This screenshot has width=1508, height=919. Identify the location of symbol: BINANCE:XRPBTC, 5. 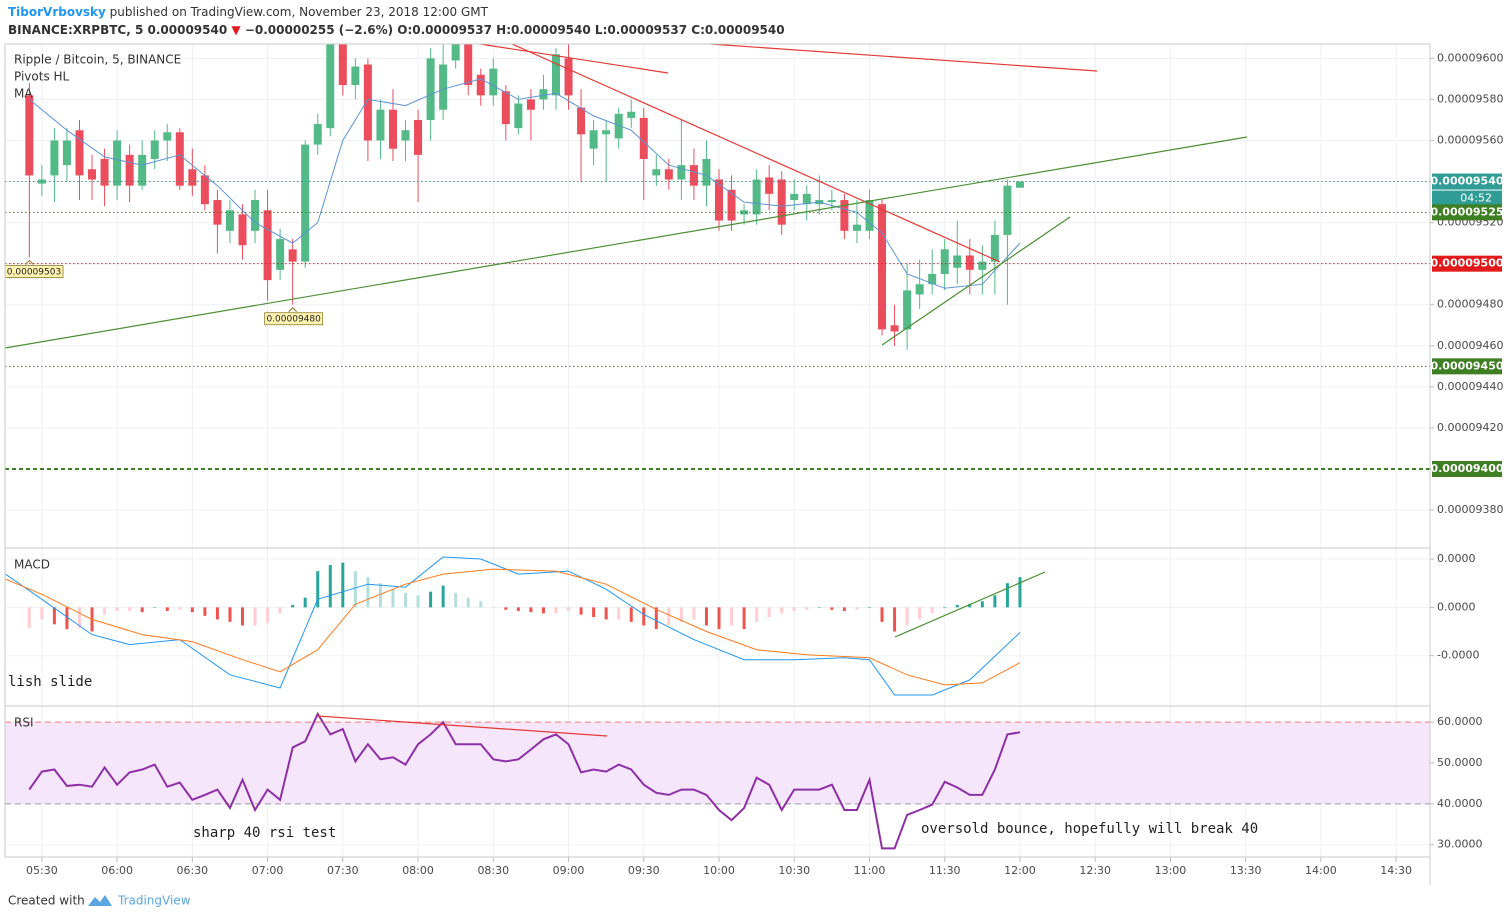
(75, 30).